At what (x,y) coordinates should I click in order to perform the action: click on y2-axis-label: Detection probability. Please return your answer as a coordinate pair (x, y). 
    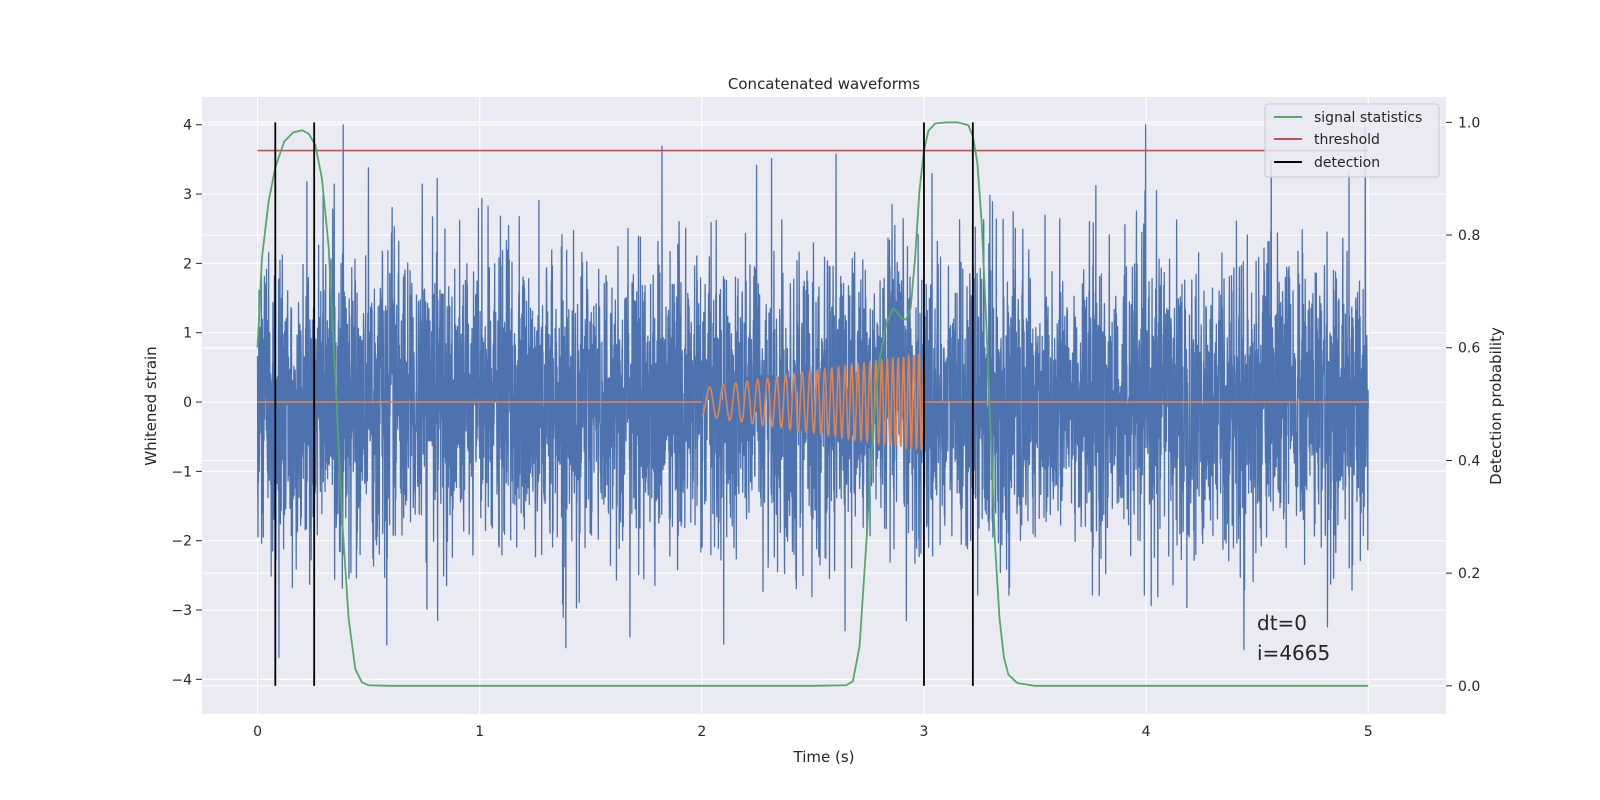
    Looking at the image, I should click on (1496, 406).